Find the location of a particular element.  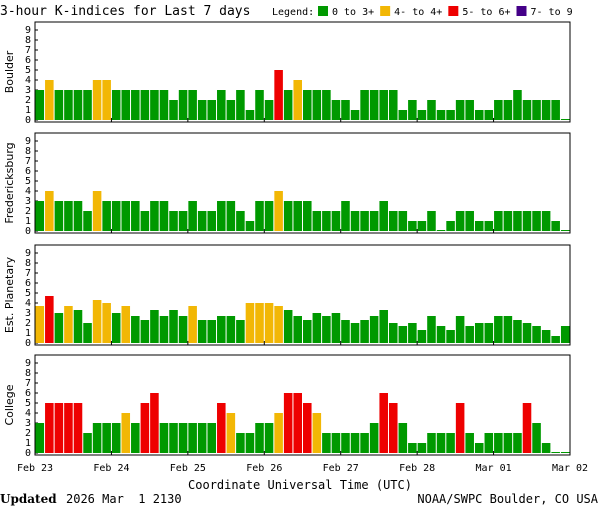

x-tick-label: Feb 27 is located at coordinates (341, 468).